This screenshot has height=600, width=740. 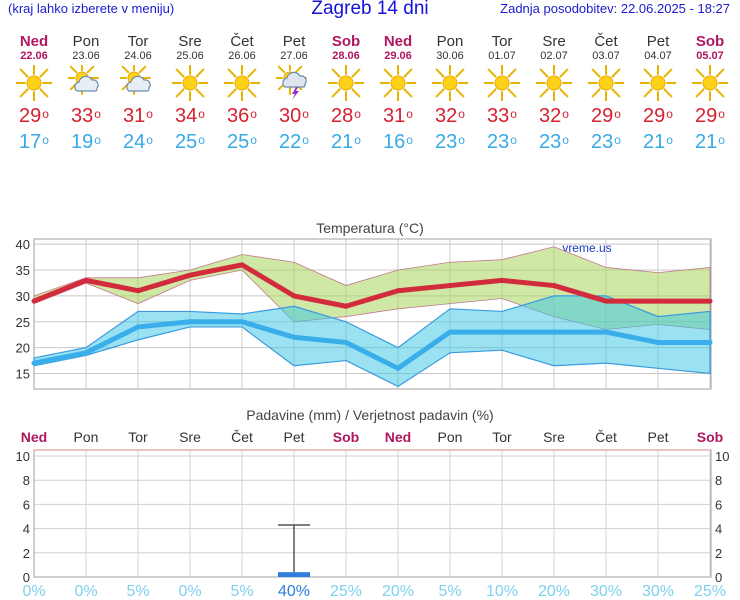 What do you see at coordinates (342, 142) in the screenshot?
I see `min-temp-value: 21` at bounding box center [342, 142].